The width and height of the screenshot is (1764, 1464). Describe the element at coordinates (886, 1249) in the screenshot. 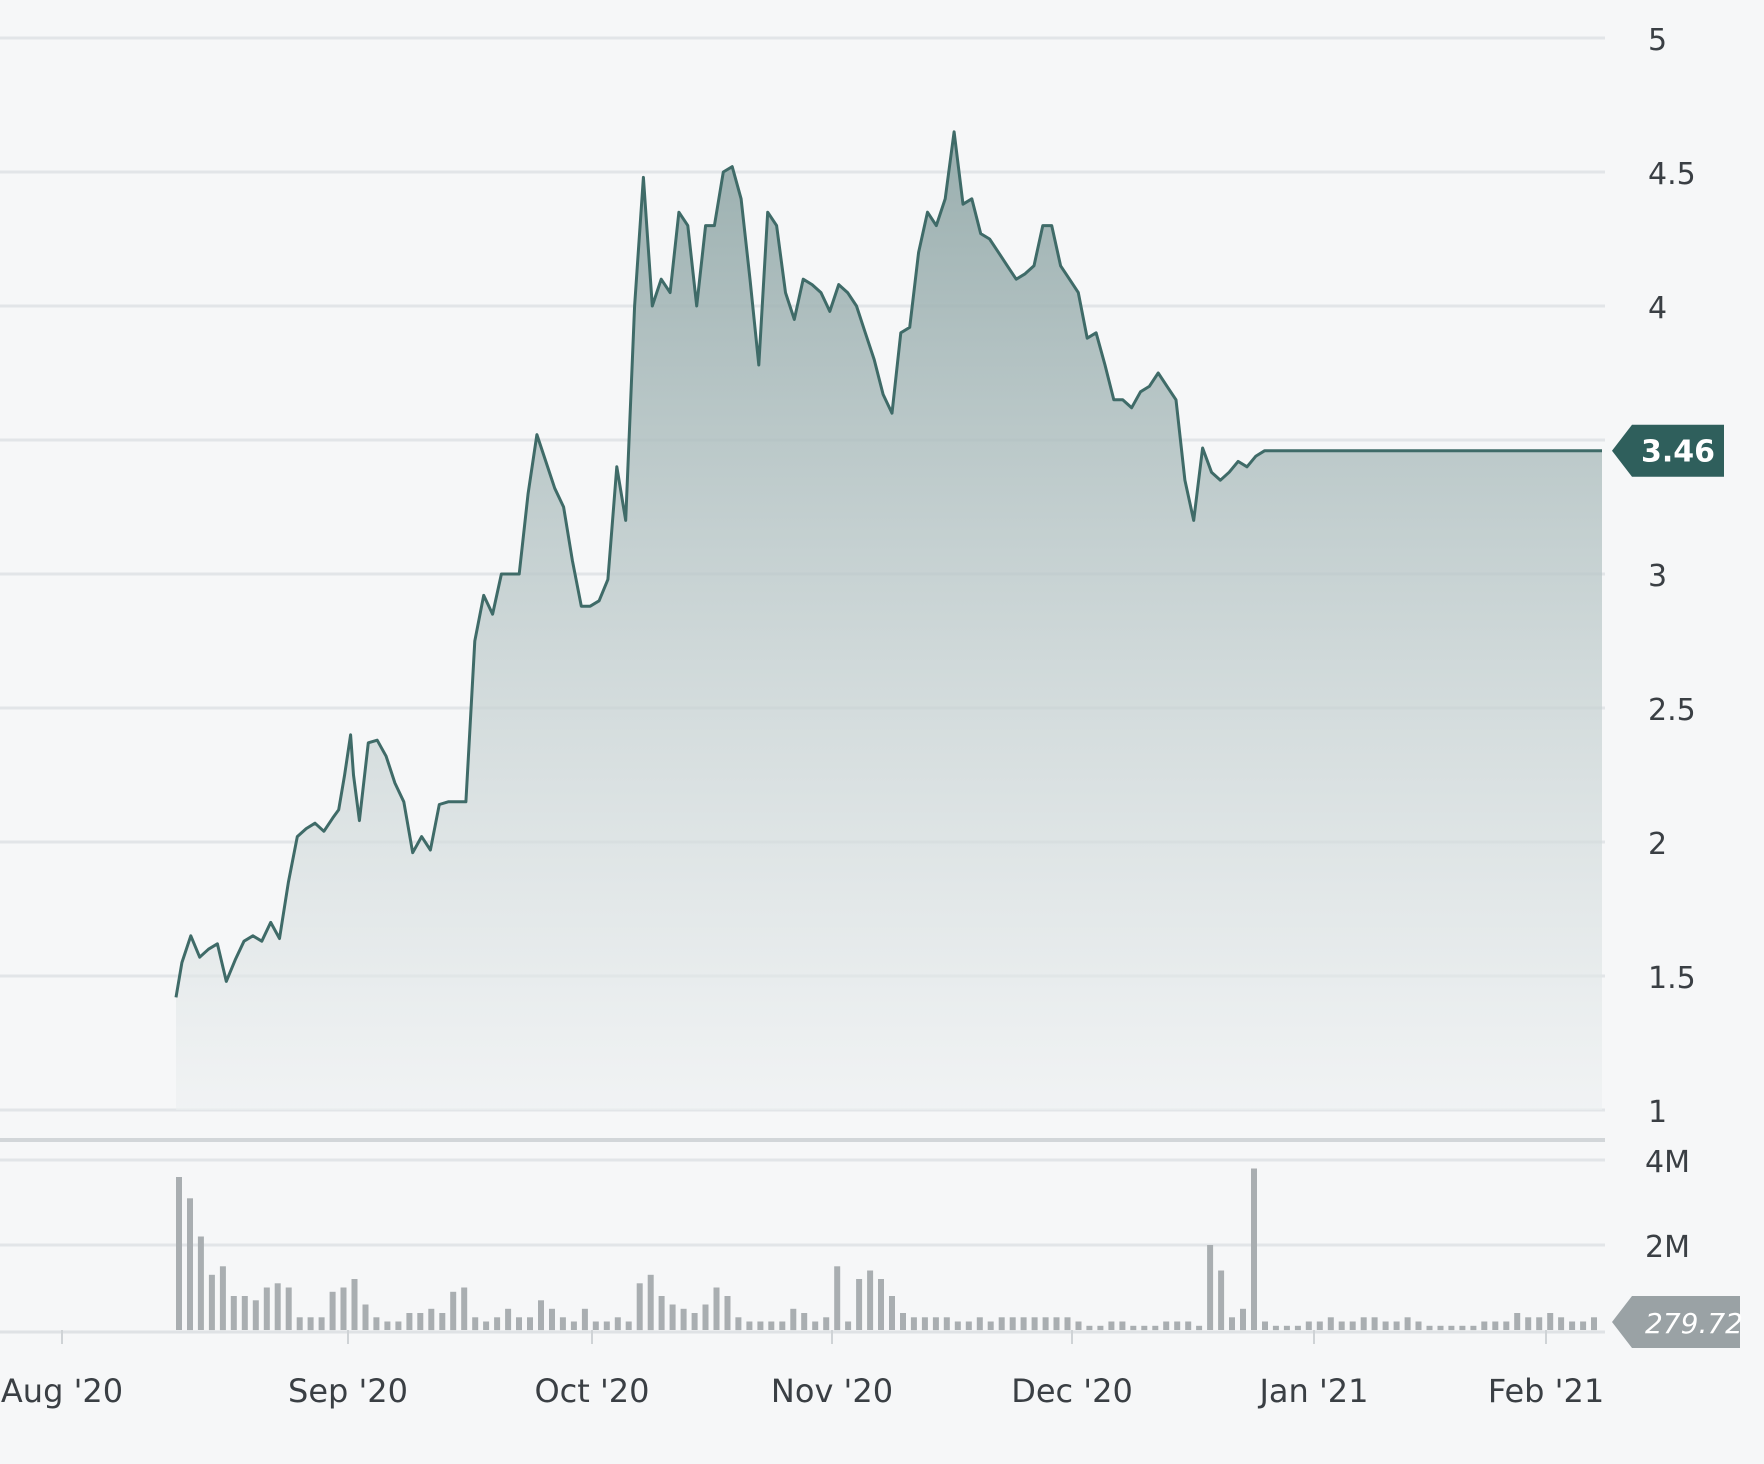

I see `volume-bars` at that location.